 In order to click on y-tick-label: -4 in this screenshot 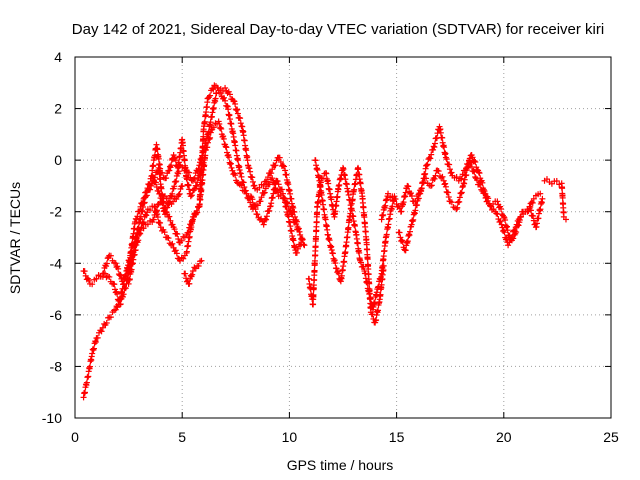, I will do `click(56, 263)`.